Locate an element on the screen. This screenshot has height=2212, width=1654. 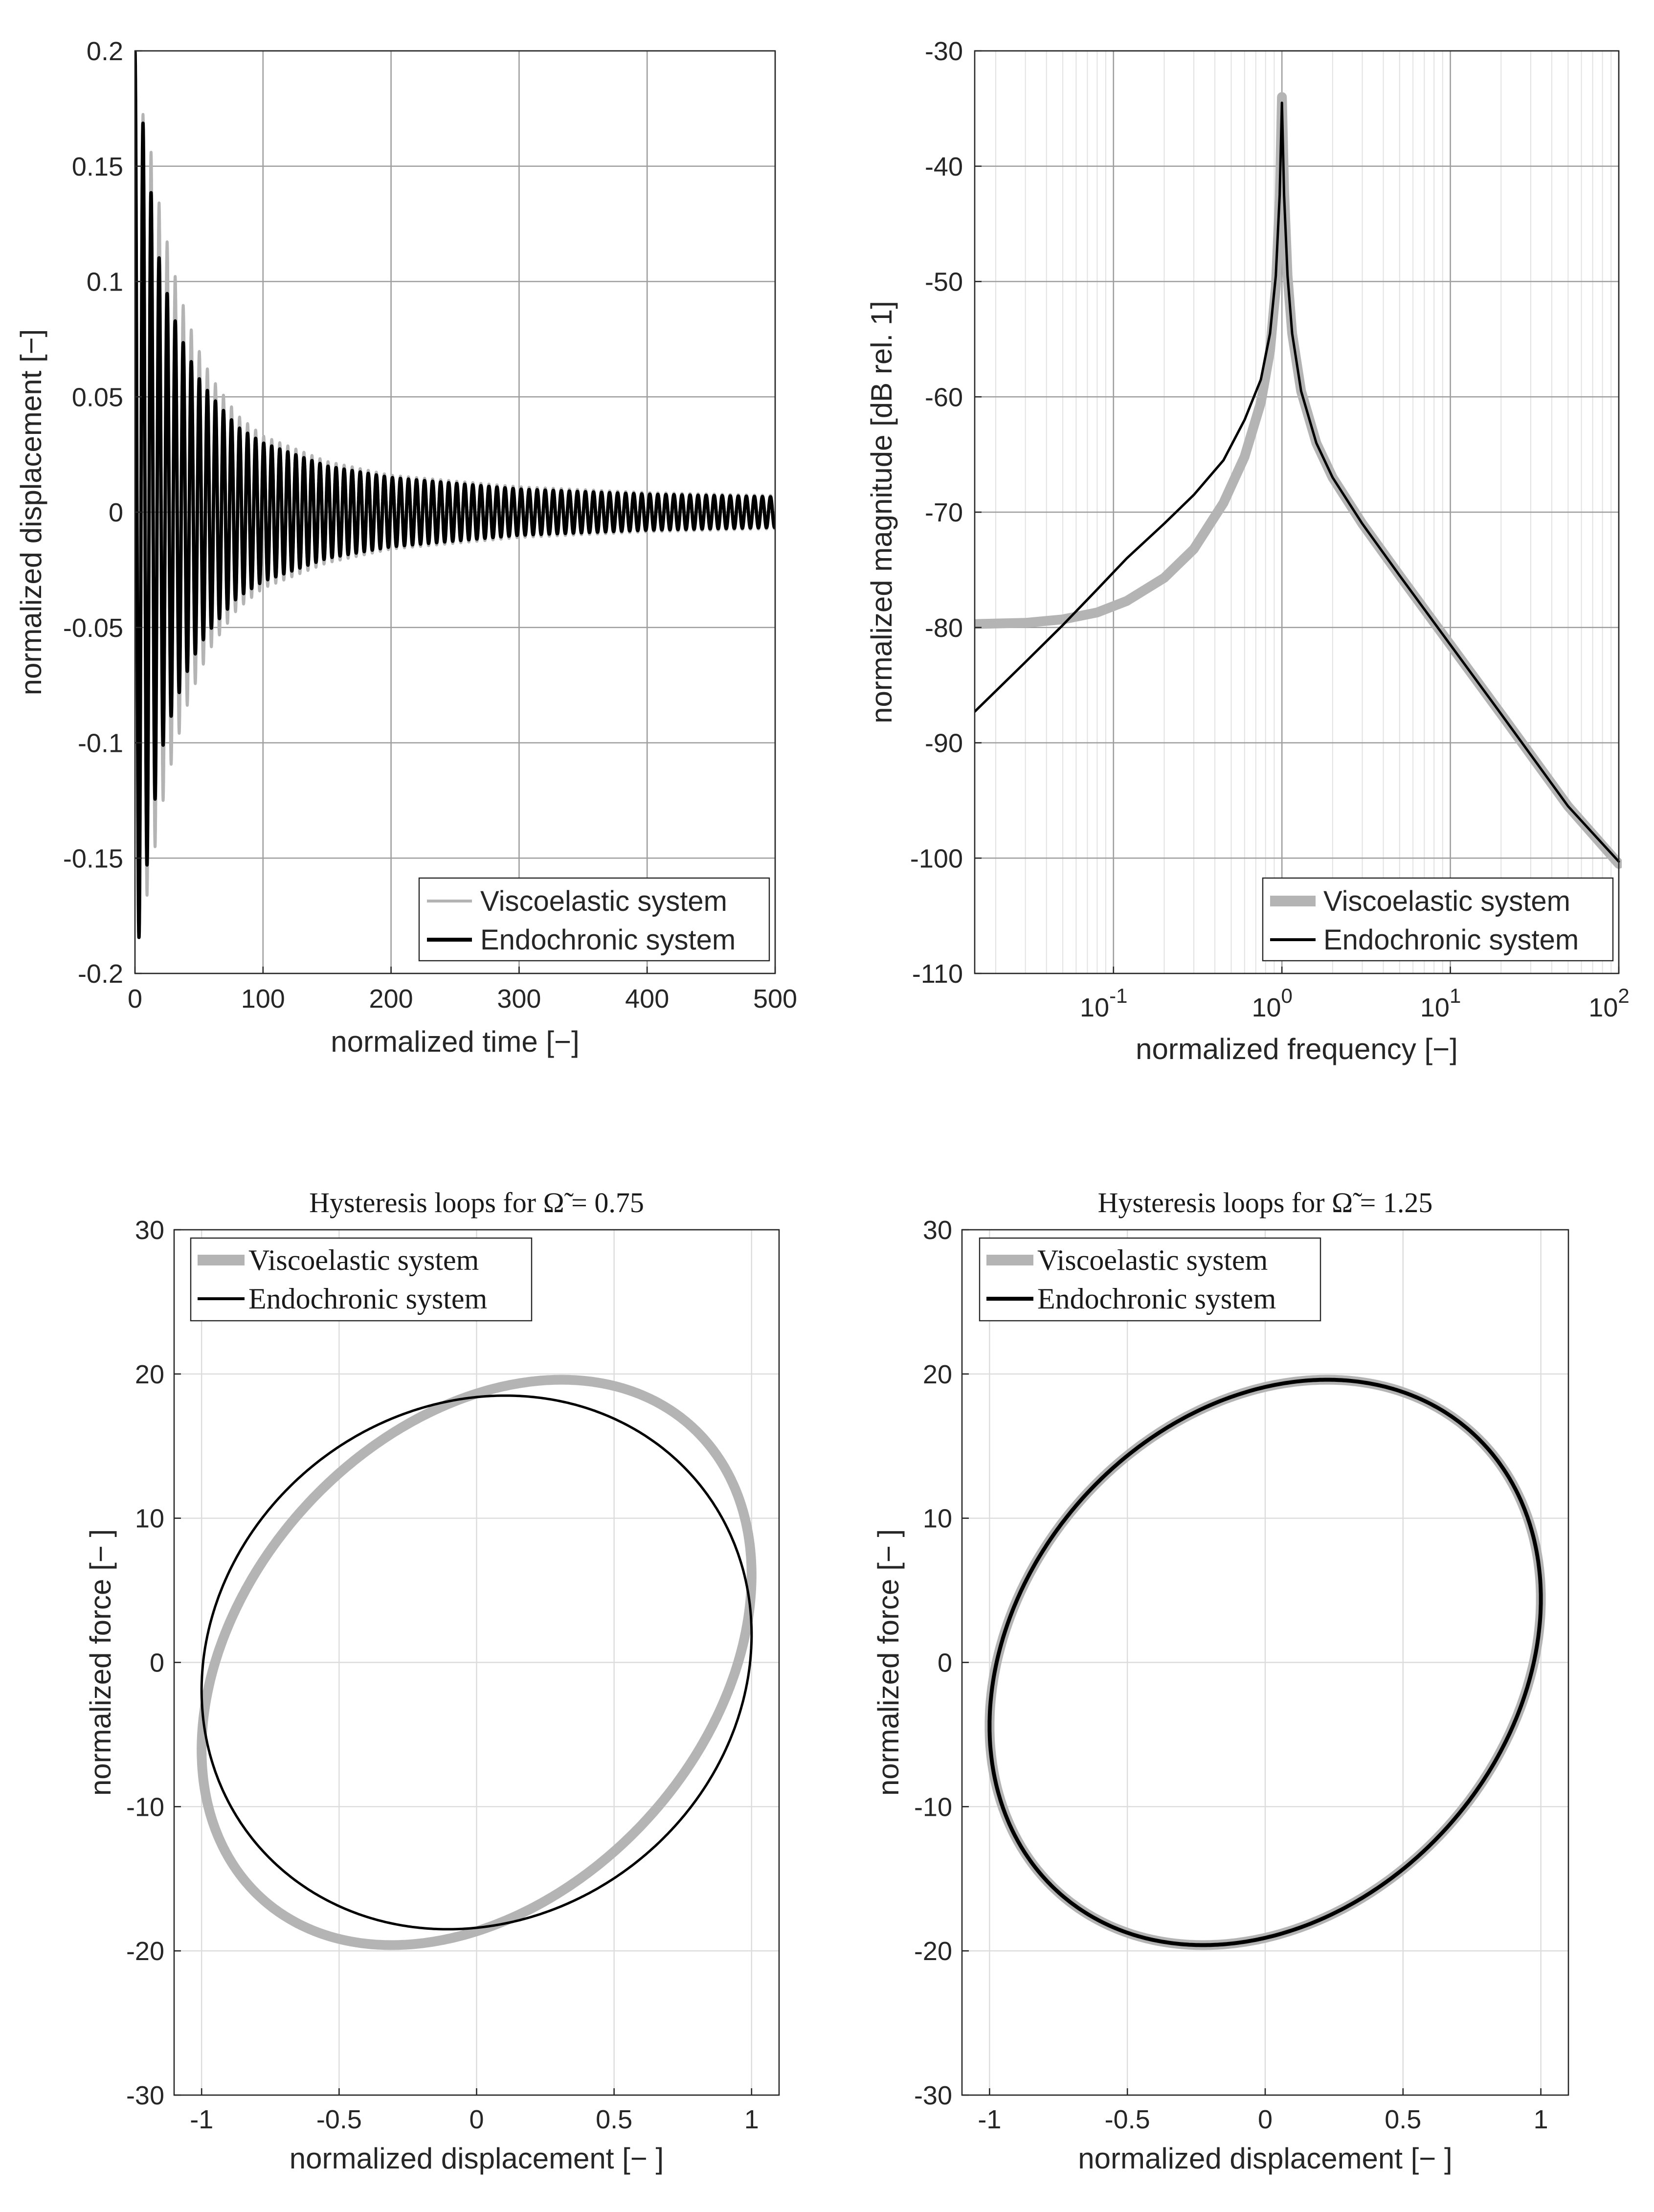
loop075-series-endochronic is located at coordinates (476, 1662).